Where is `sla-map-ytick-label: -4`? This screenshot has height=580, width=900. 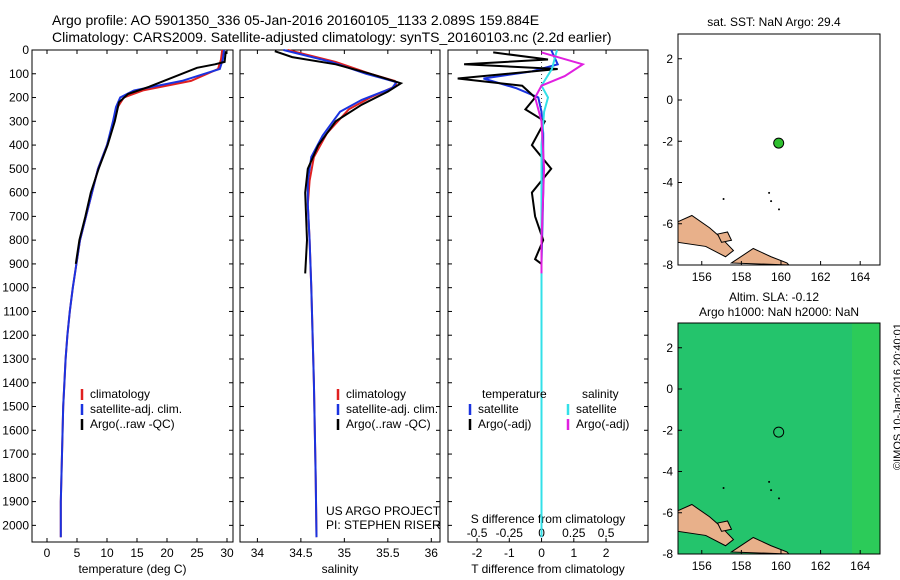
sla-map-ytick-label: -4 is located at coordinates (667, 472).